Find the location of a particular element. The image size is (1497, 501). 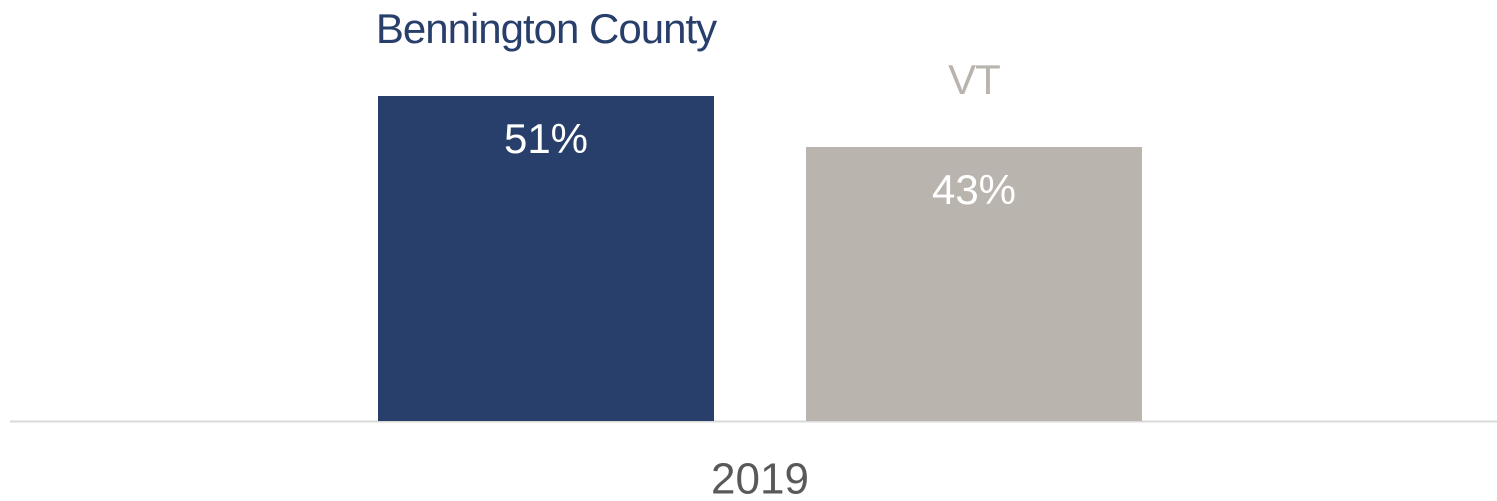

series-label: VT is located at coordinates (974, 79).